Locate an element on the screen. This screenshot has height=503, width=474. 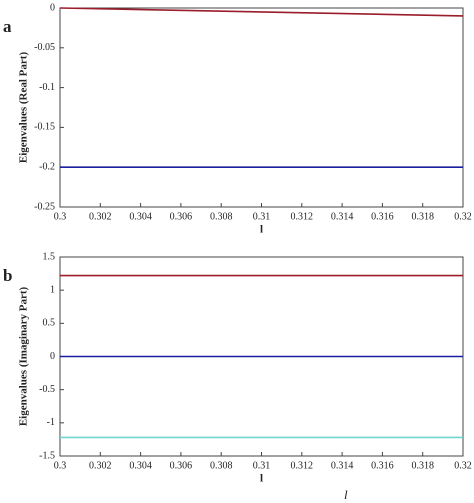
y-tick-label: -0.2 is located at coordinates (47, 166).